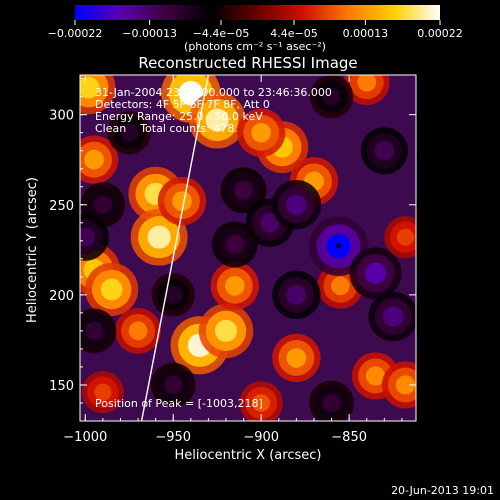  What do you see at coordinates (366, 33) in the screenshot?
I see `colorbar-tick-label: 0.00013` at bounding box center [366, 33].